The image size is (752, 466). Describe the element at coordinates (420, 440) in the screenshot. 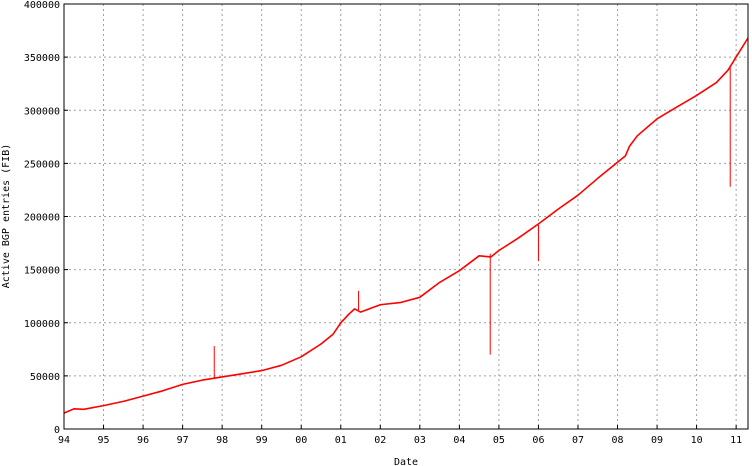

I see `x-tick-label: 03` at that location.